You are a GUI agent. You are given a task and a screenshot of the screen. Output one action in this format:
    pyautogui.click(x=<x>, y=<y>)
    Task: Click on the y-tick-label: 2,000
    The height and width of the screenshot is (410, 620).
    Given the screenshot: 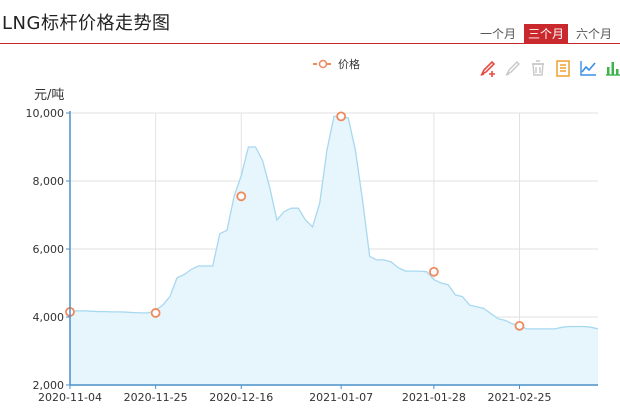 What is the action you would take?
    pyautogui.click(x=49, y=385)
    